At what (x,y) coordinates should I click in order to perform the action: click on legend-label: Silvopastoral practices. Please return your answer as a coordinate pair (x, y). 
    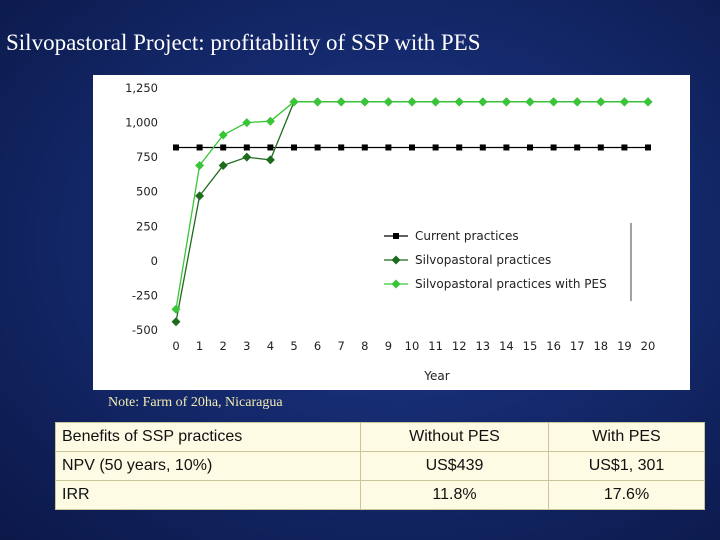
    Looking at the image, I should click on (483, 260).